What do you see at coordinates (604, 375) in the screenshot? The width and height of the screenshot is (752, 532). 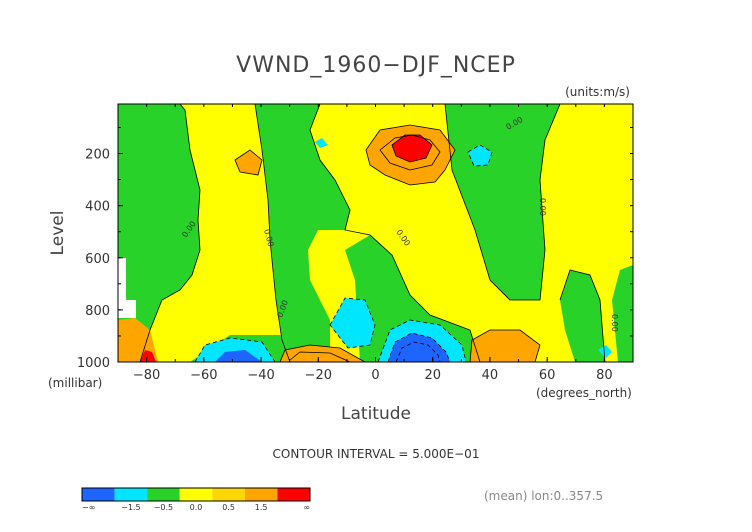 I see `x-tick-label: 80` at bounding box center [604, 375].